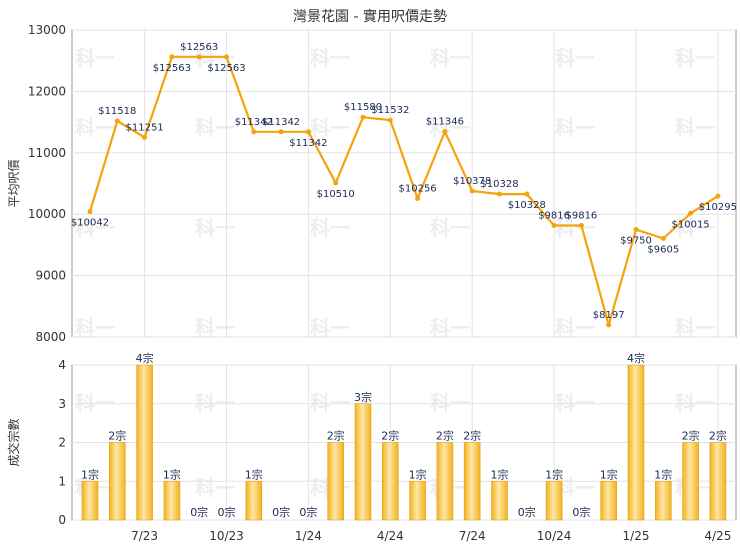 This screenshot has width=740, height=550. What do you see at coordinates (145, 127) in the screenshot?
I see `price-data-label: $11251` at bounding box center [145, 127].